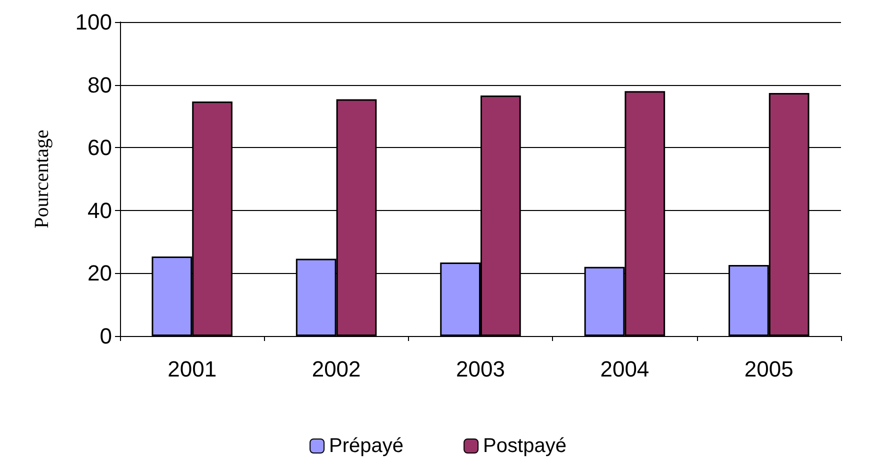 This screenshot has width=876, height=466. What do you see at coordinates (93, 22) in the screenshot?
I see `y-tick-label: 100` at bounding box center [93, 22].